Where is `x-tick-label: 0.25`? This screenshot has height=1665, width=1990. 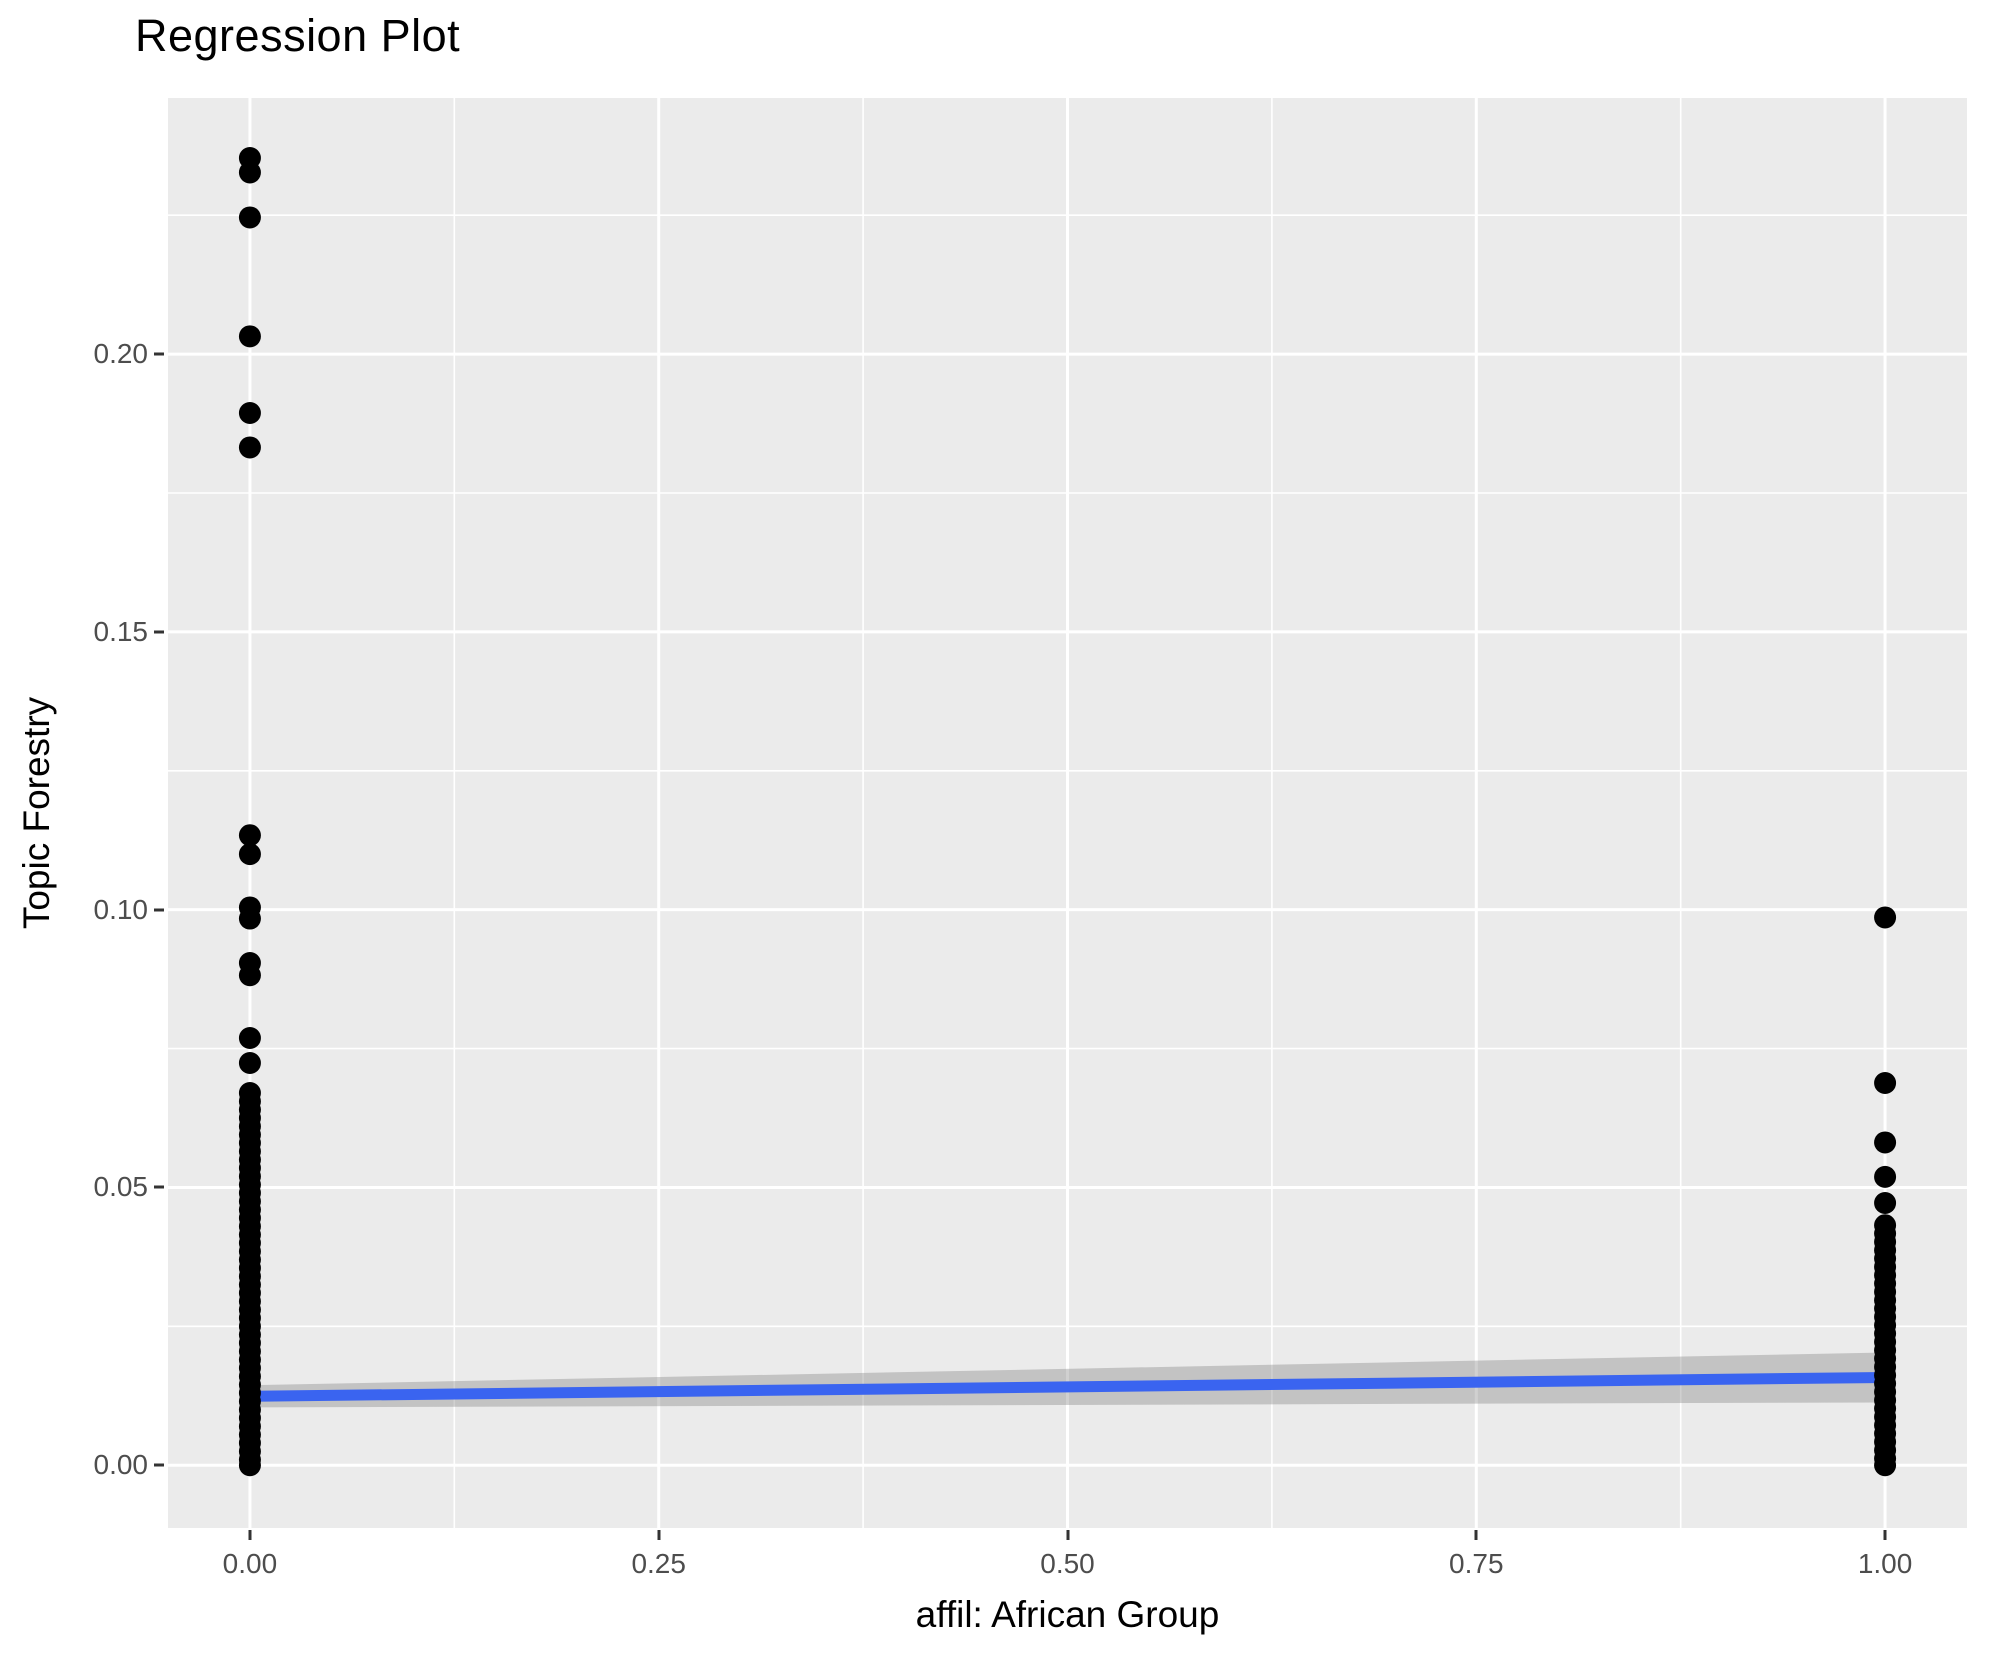
x-tick-label: 0.25 is located at coordinates (658, 1563).